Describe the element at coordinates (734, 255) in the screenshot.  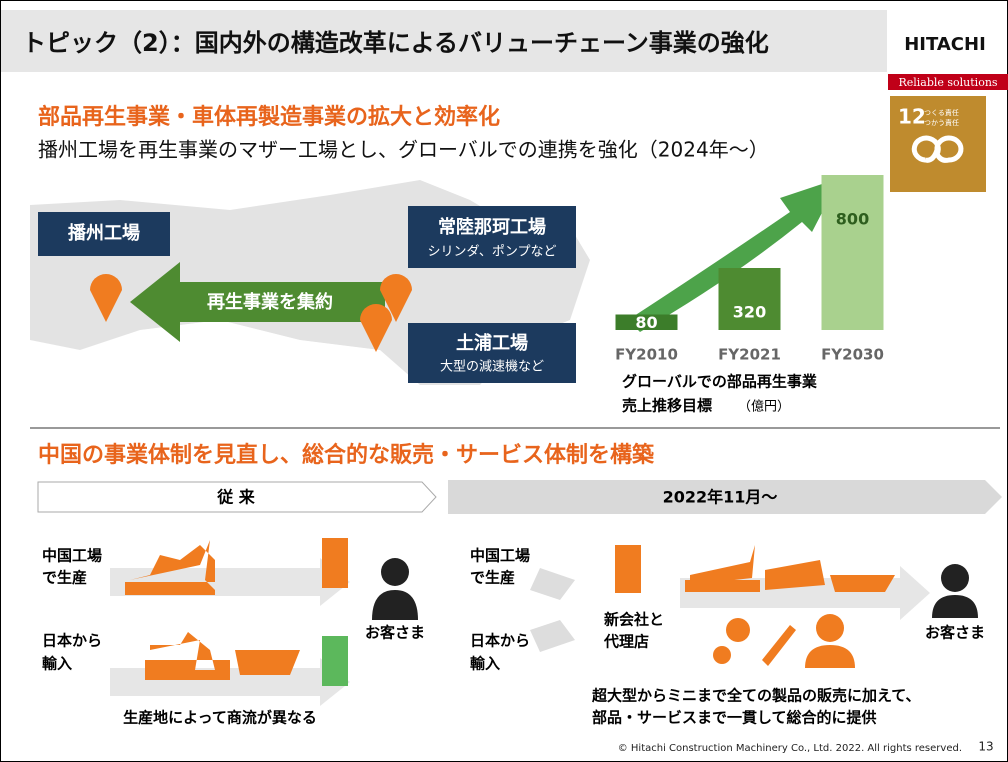
I see `growth-arrow` at that location.